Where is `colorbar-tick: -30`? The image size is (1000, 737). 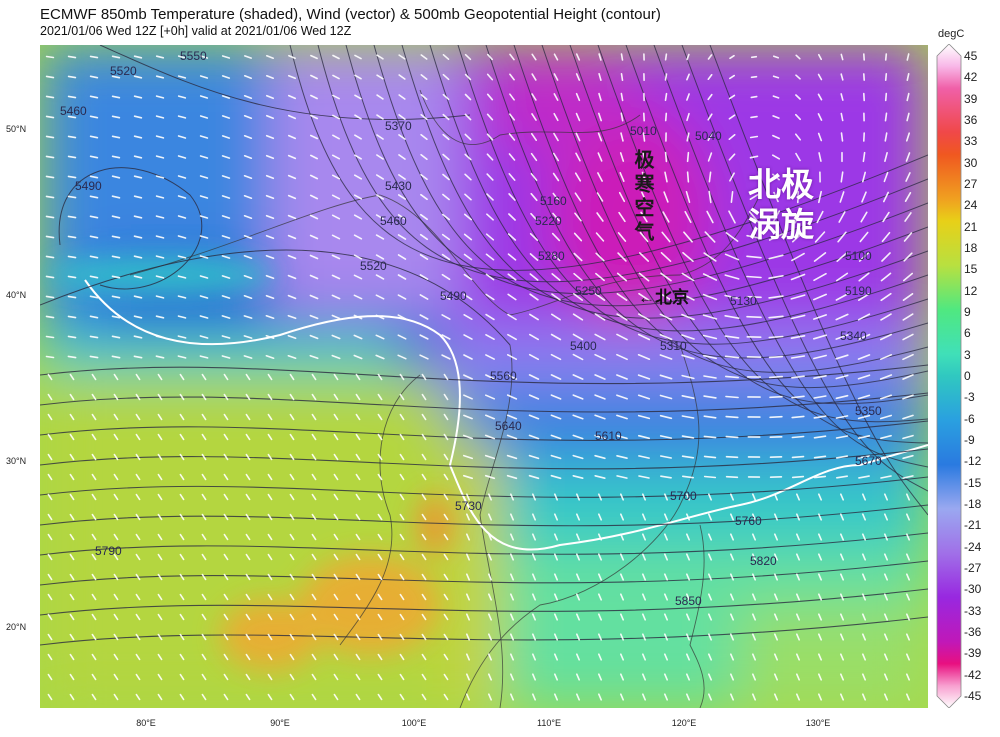 colorbar-tick: -30 is located at coordinates (973, 589).